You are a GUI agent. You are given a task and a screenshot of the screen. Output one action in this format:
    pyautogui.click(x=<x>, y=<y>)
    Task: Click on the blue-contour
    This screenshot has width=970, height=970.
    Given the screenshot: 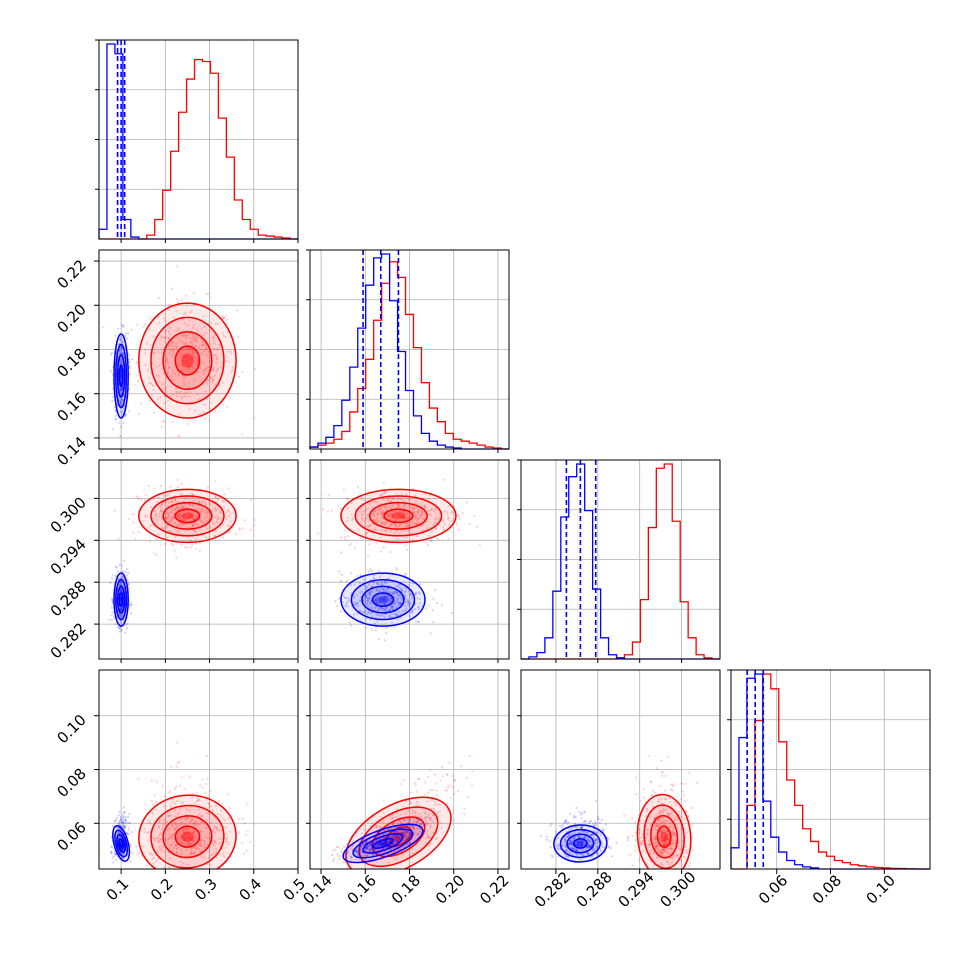 What is the action you would take?
    pyautogui.click(x=383, y=599)
    